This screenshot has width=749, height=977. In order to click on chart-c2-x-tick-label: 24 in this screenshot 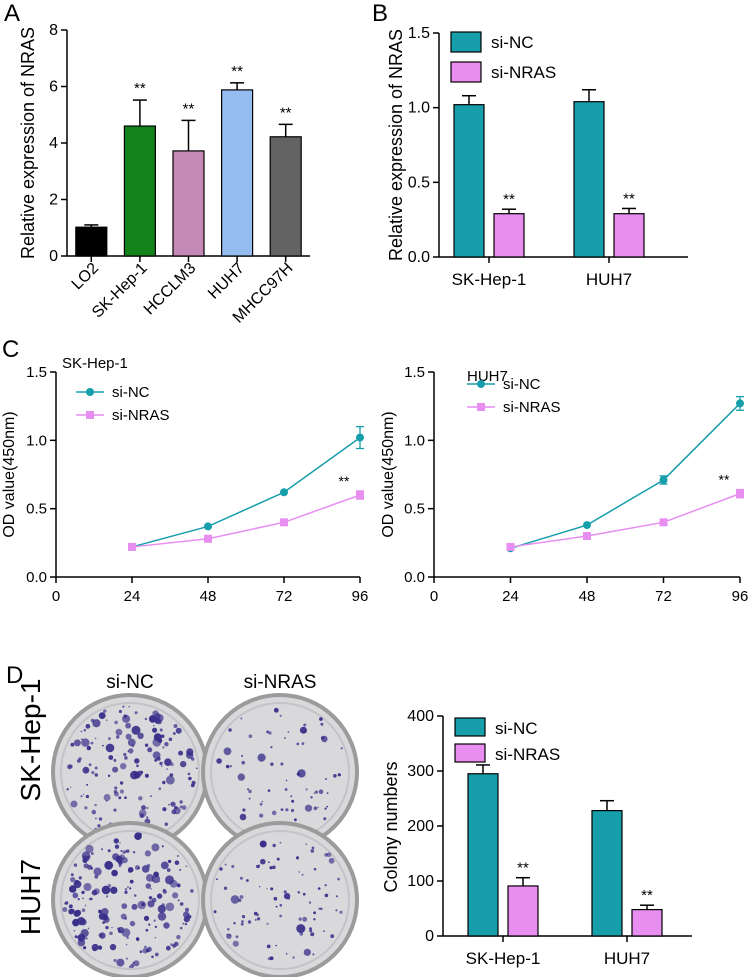, I will do `click(510, 596)`.